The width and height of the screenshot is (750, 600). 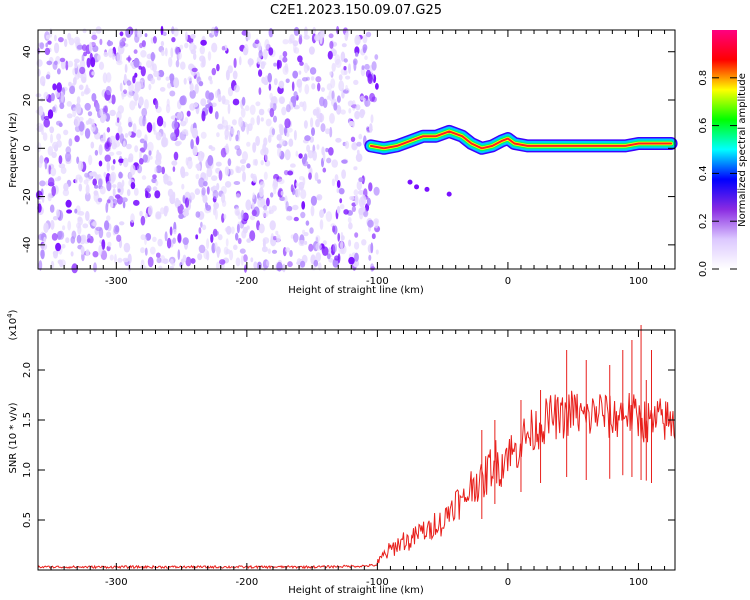 I want to click on x-tick-label: -100, so click(x=377, y=582).